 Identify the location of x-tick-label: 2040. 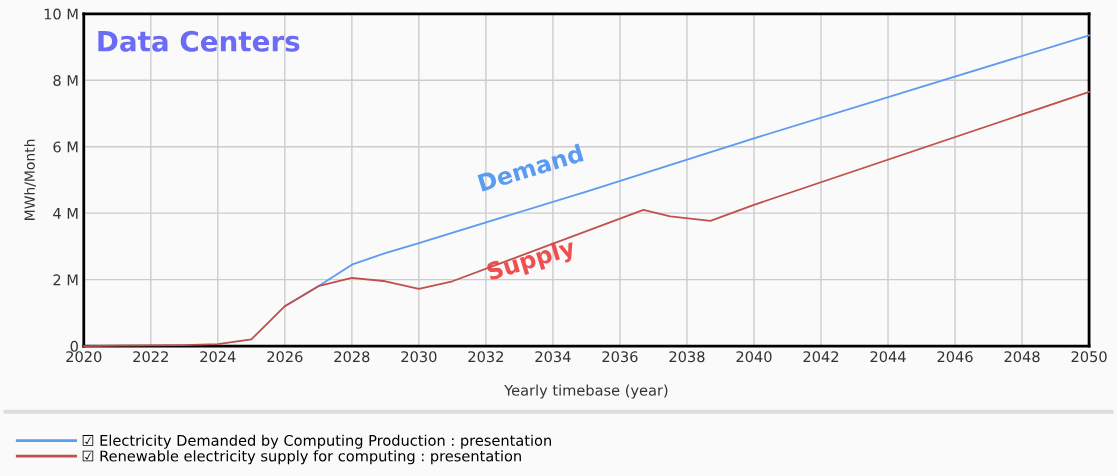
(754, 357).